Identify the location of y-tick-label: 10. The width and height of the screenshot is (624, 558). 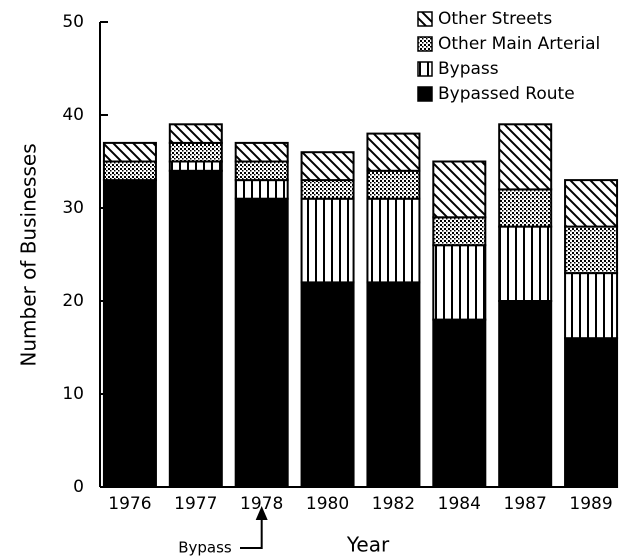
(73, 394).